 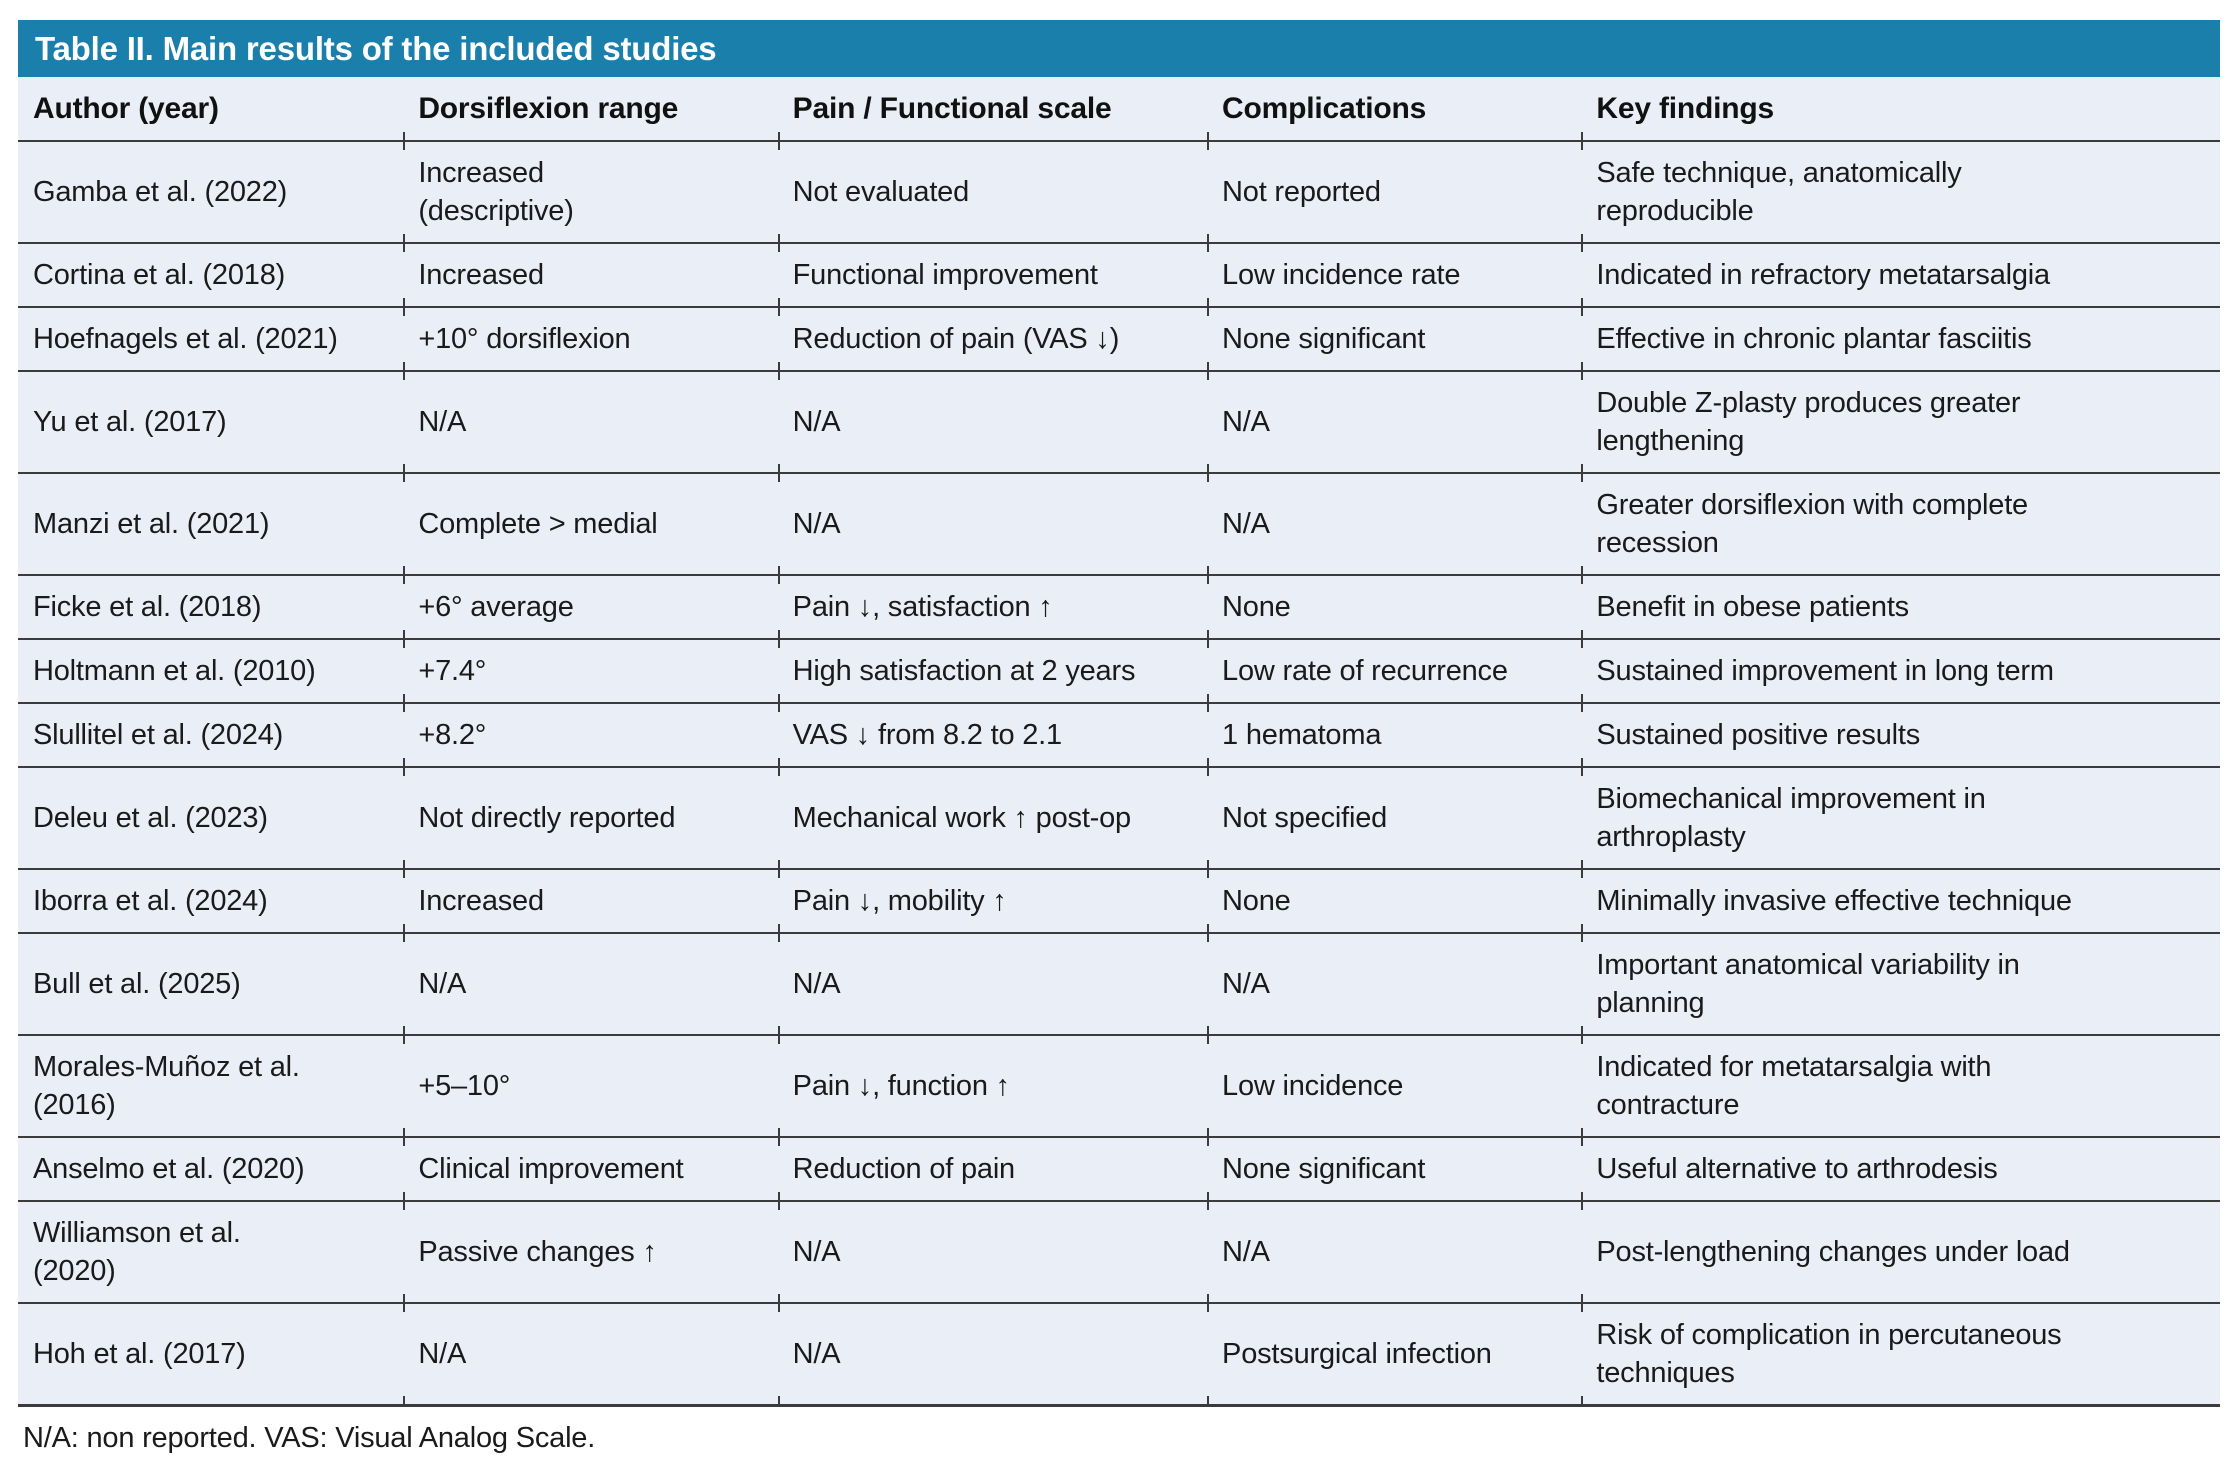 What do you see at coordinates (211, 192) in the screenshot?
I see `table-cell: Gamba et al. (2022)` at bounding box center [211, 192].